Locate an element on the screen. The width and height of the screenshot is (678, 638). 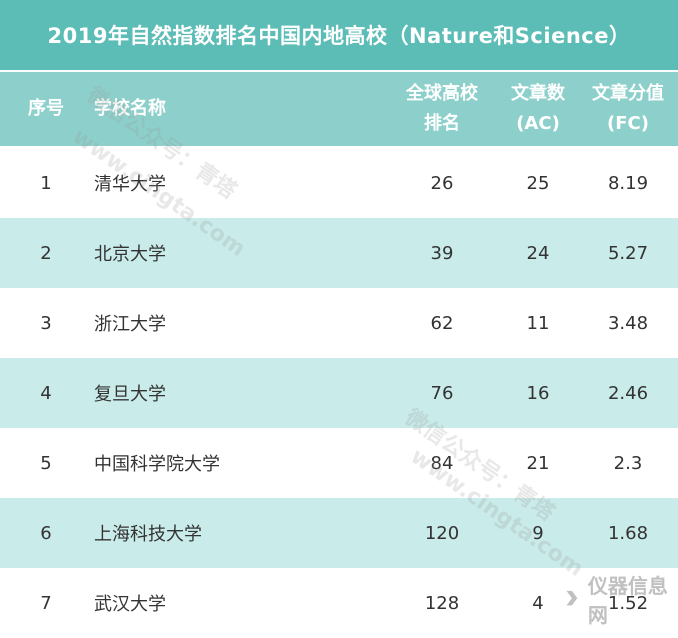
table-title: 2019年自然指数排名中国内地高校（Nature和Science） is located at coordinates (339, 36).